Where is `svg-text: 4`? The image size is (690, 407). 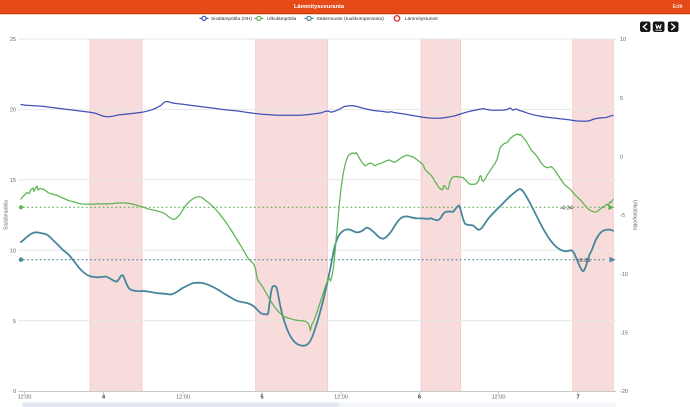 svg-text: 4 is located at coordinates (104, 398).